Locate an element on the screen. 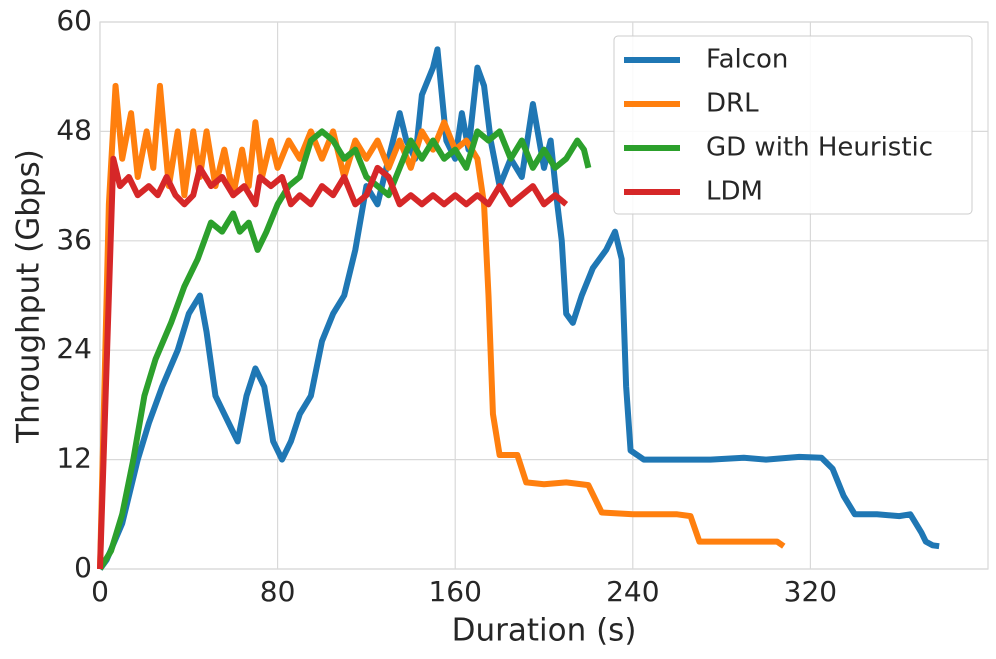  y-tick-label: 24 is located at coordinates (74, 348).